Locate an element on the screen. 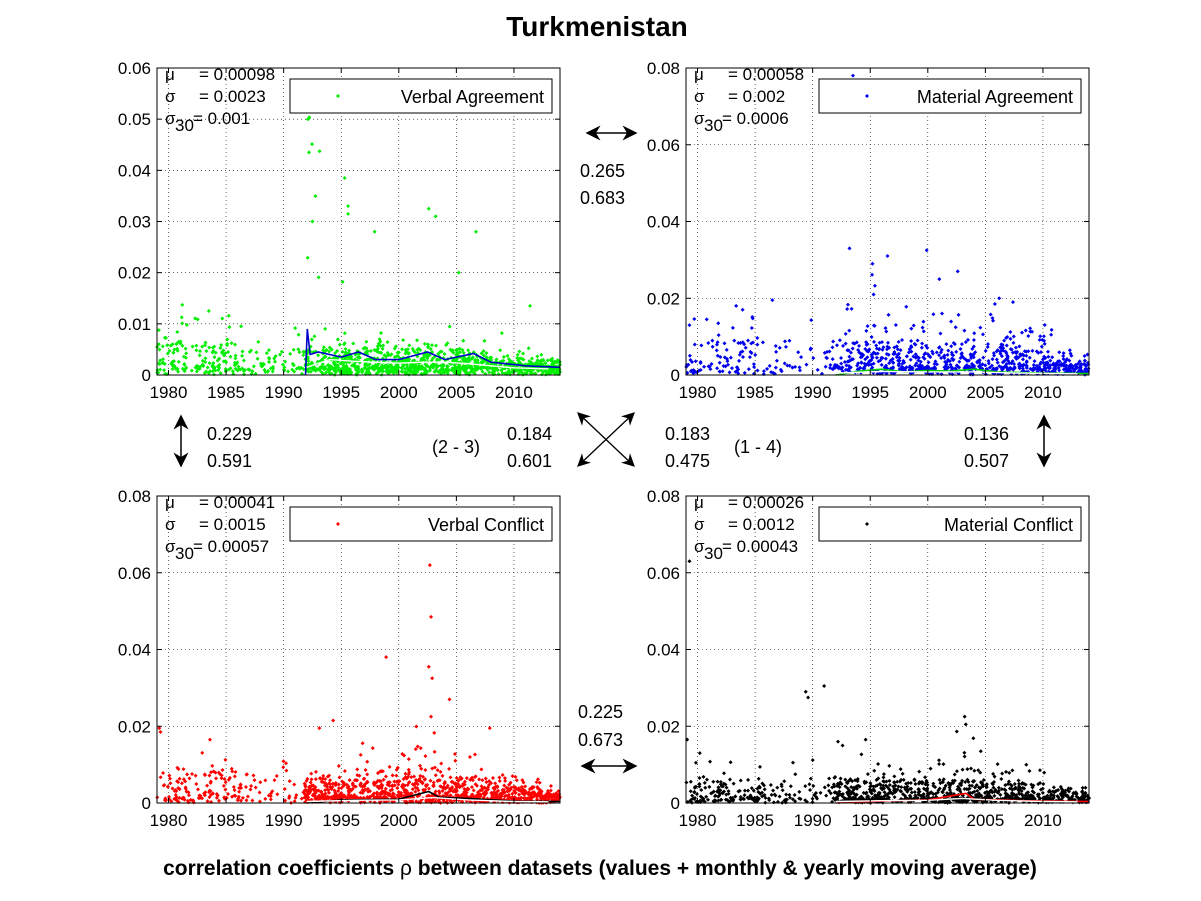 This screenshot has height=901, width=1201. sigma-symbol: σ is located at coordinates (170, 96).